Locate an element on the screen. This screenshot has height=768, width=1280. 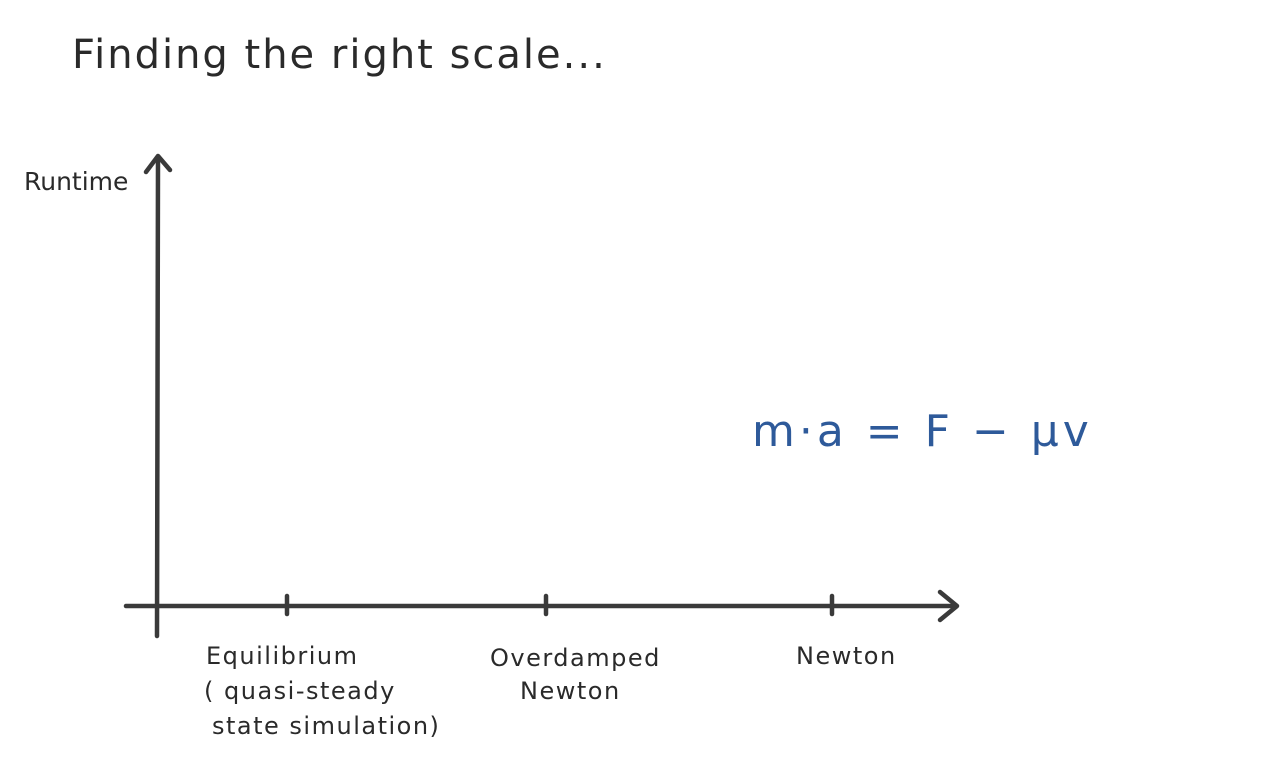
y-axis: Runtime is located at coordinates (98, 396).